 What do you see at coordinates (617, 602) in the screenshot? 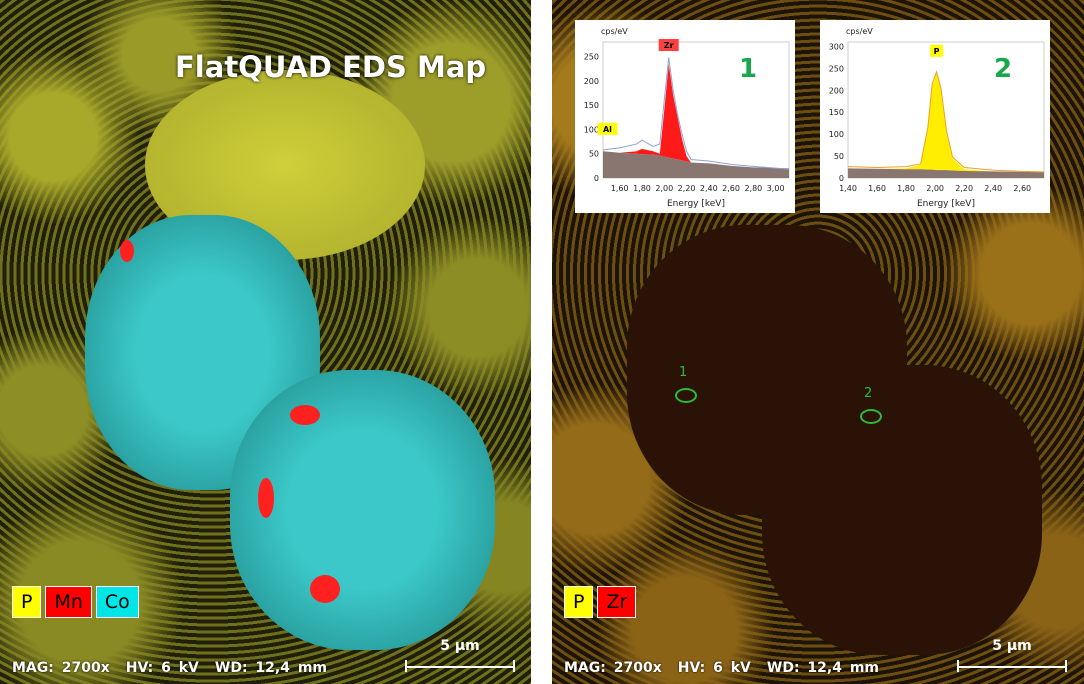
I see `legend-zr: Zr` at bounding box center [617, 602].